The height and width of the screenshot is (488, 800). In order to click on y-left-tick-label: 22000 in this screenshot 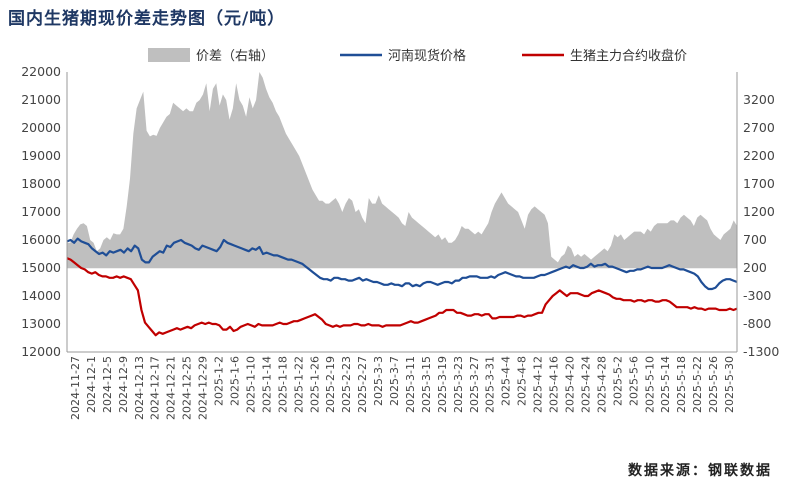, I will do `click(41, 71)`.